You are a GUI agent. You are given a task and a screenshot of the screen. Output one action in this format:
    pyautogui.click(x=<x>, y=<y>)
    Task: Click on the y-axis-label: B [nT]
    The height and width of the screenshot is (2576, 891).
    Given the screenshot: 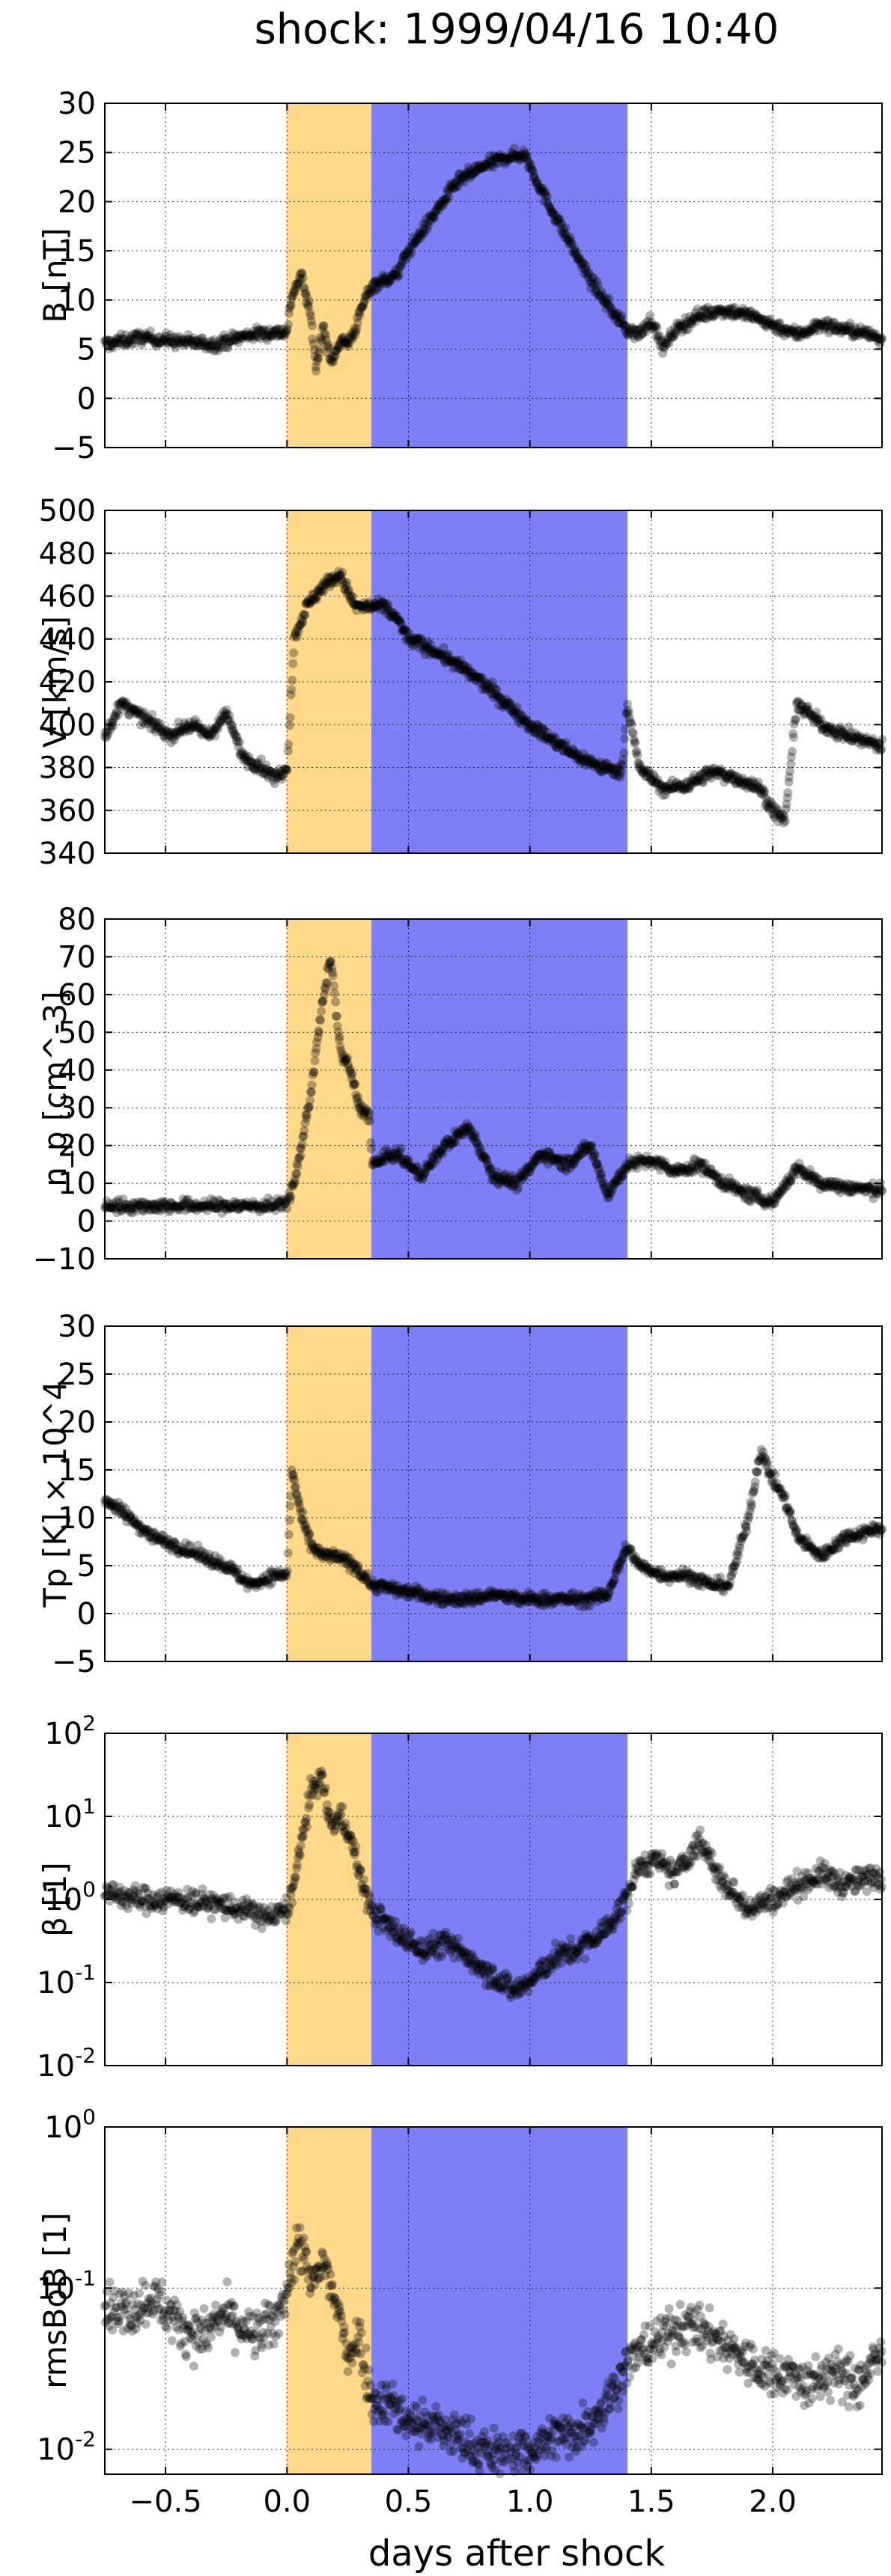 What is the action you would take?
    pyautogui.click(x=55, y=275)
    